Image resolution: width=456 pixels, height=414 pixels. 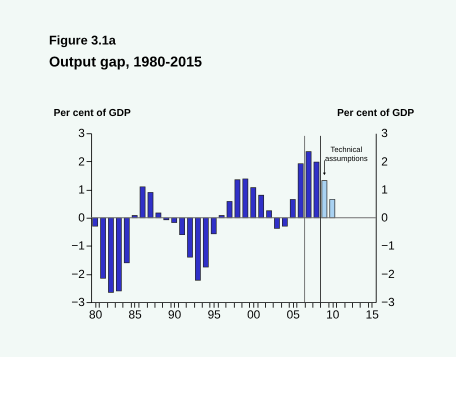 I want to click on x-tick-label: 80, so click(x=96, y=315).